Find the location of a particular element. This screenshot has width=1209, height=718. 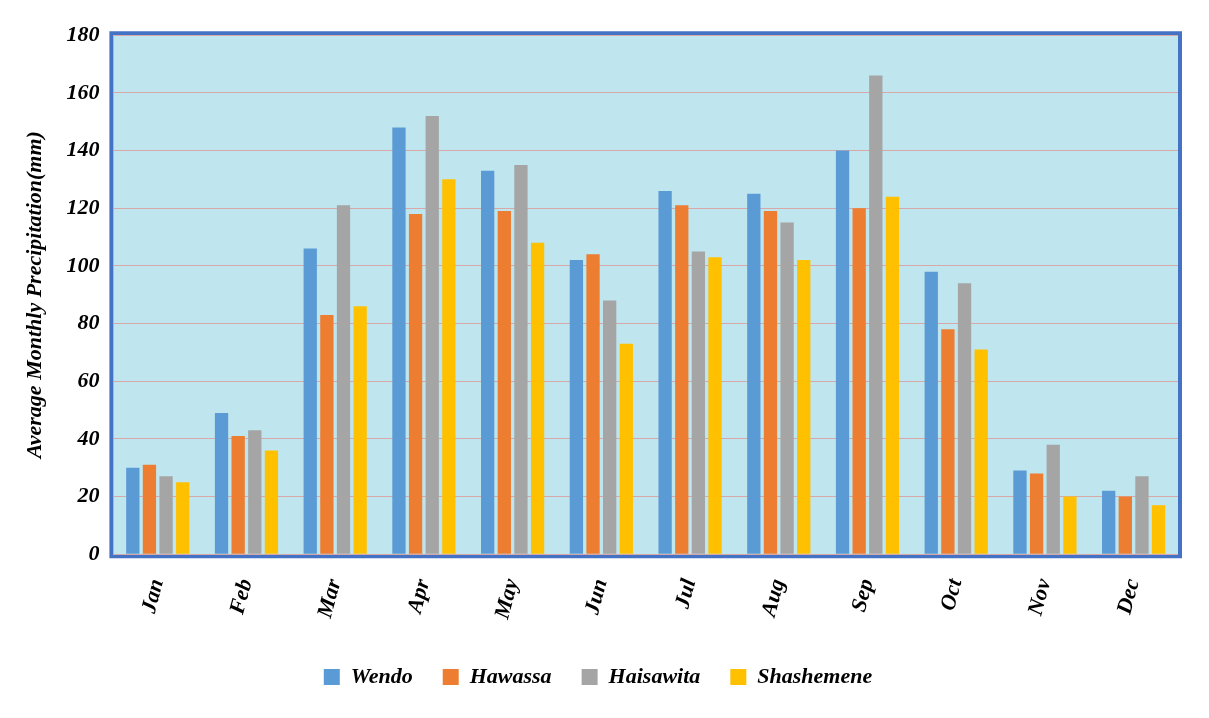

y-tick-label: 180 is located at coordinates (83, 33).